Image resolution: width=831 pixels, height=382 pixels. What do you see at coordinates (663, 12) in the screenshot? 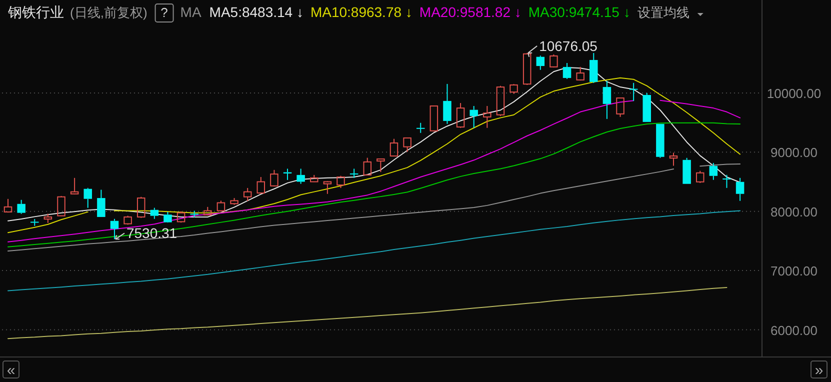
I see `annotation: 设置均线` at bounding box center [663, 12].